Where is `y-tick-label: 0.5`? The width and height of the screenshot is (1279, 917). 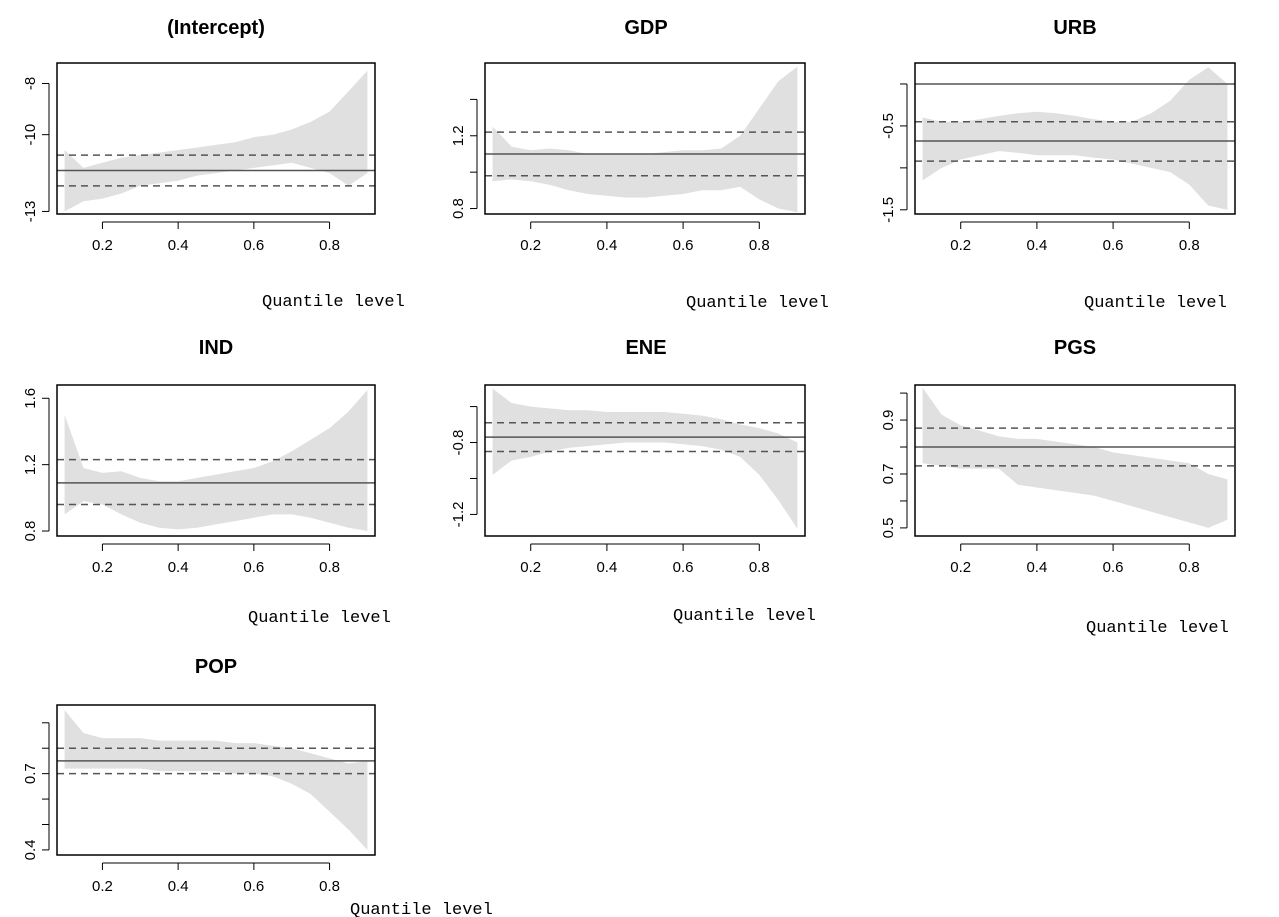 y-tick-label: 0.5 is located at coordinates (888, 527).